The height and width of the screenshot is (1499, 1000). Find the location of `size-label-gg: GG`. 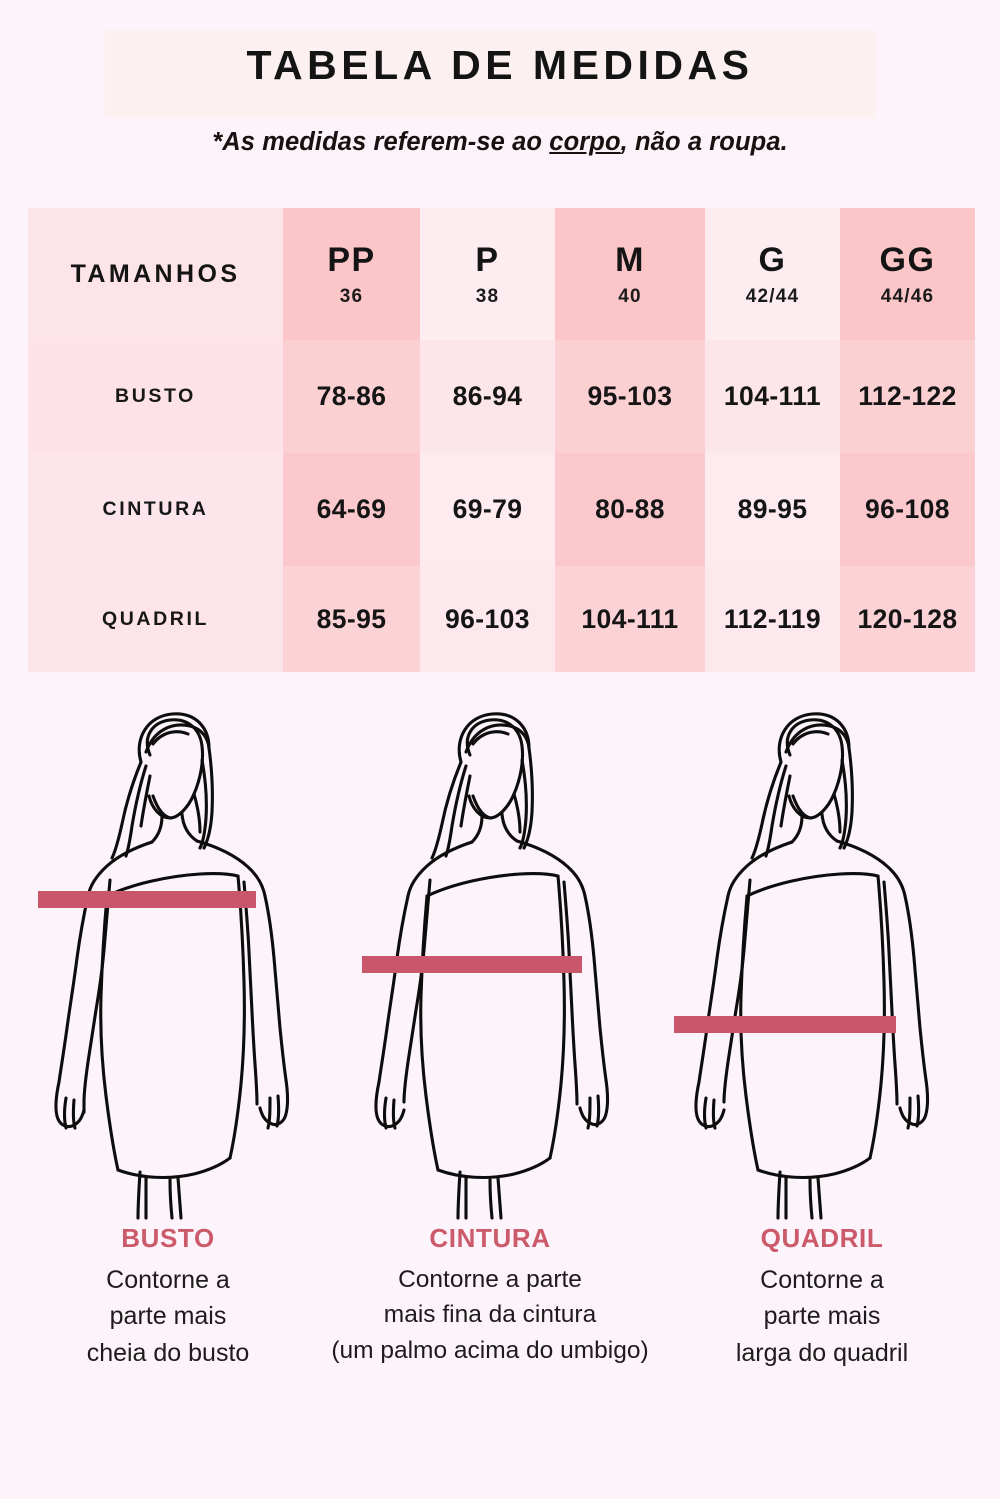

size-label-gg: GG is located at coordinates (907, 259).